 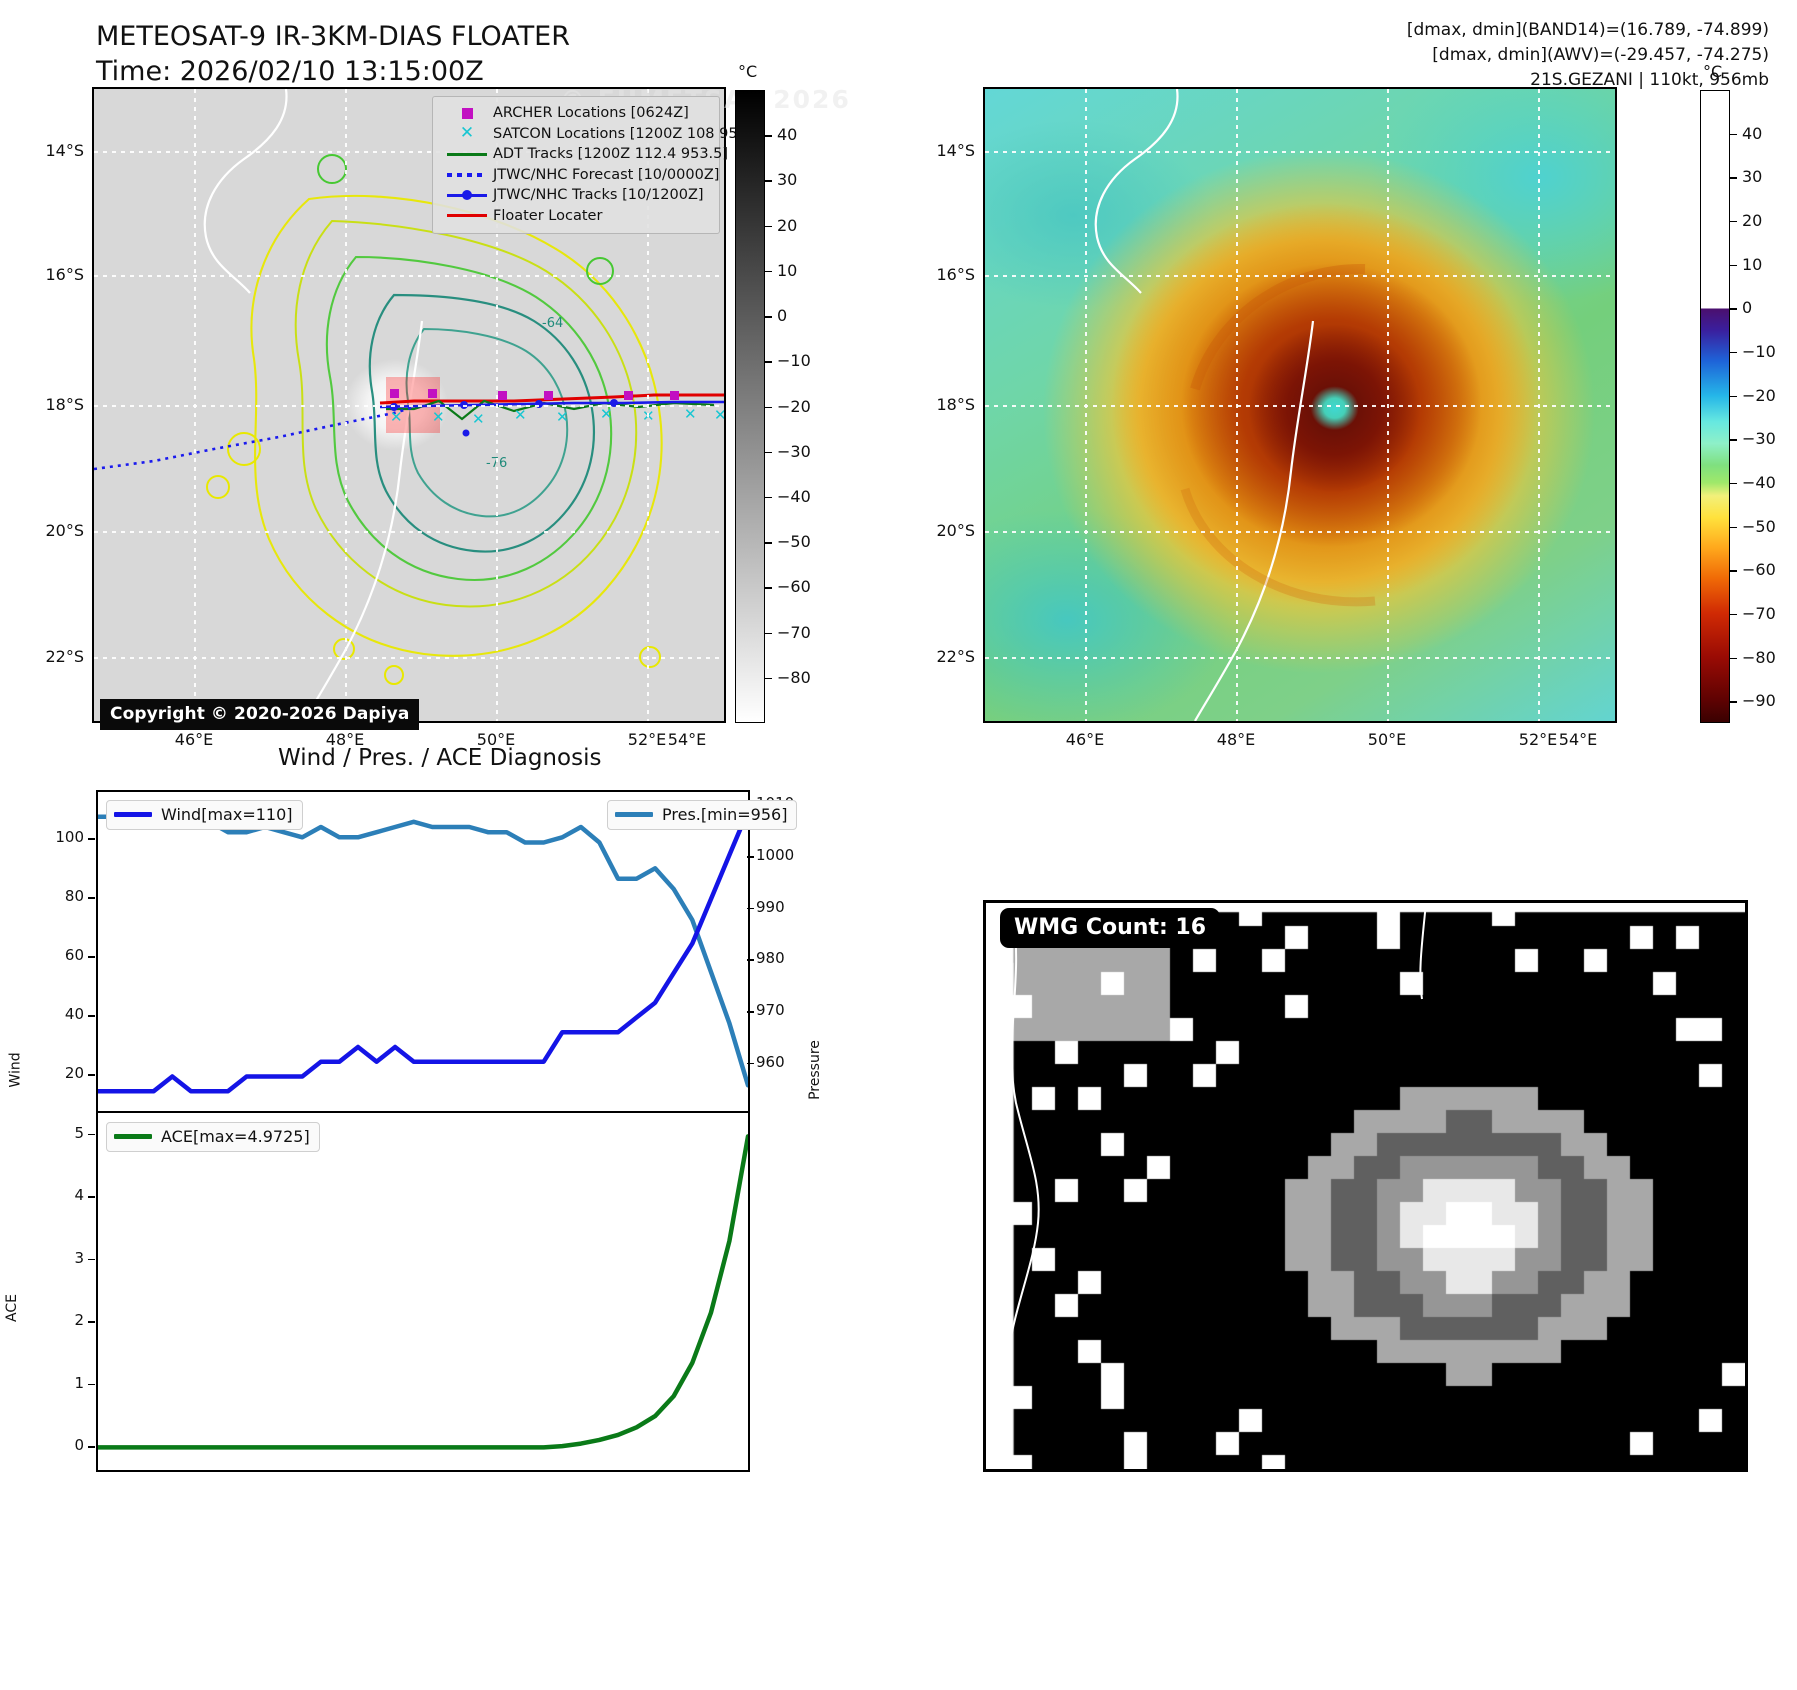 I want to click on ace-line, so click(x=423, y=1292).